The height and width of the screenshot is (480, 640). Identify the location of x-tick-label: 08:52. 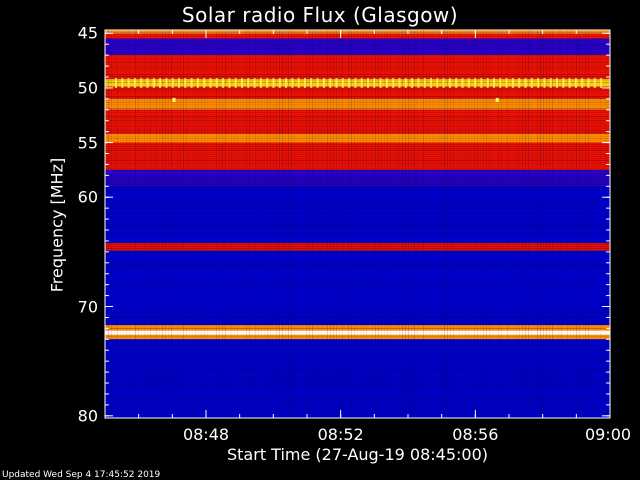
(340, 434).